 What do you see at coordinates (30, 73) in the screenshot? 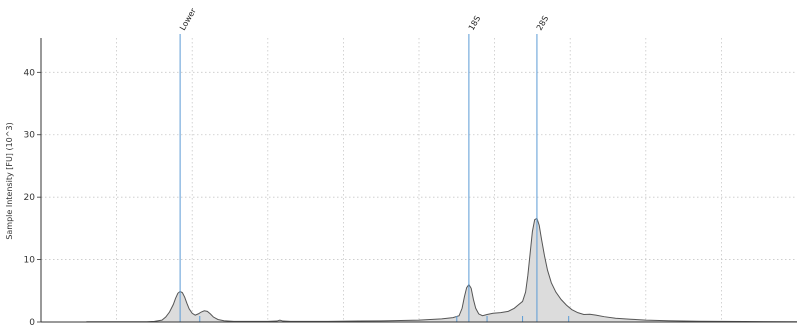
I see `y-tick-label: 40` at bounding box center [30, 73].